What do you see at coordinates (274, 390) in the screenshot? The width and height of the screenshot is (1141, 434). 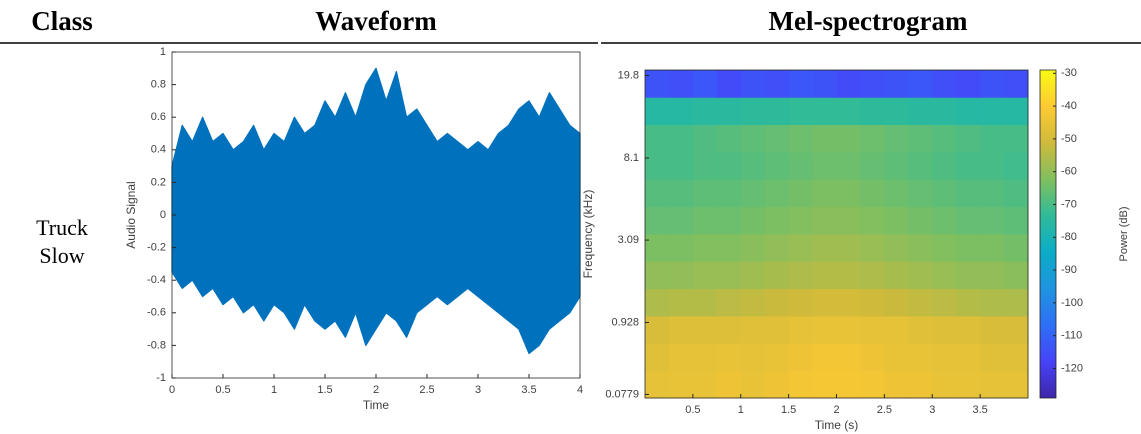 I see `x-tick-label: 1` at bounding box center [274, 390].